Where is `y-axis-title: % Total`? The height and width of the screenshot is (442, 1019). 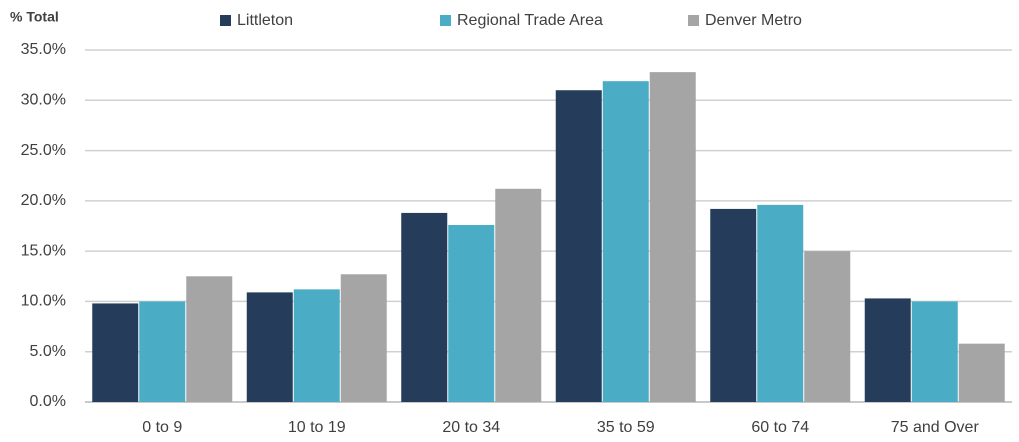
y-axis-title: % Total is located at coordinates (34, 17).